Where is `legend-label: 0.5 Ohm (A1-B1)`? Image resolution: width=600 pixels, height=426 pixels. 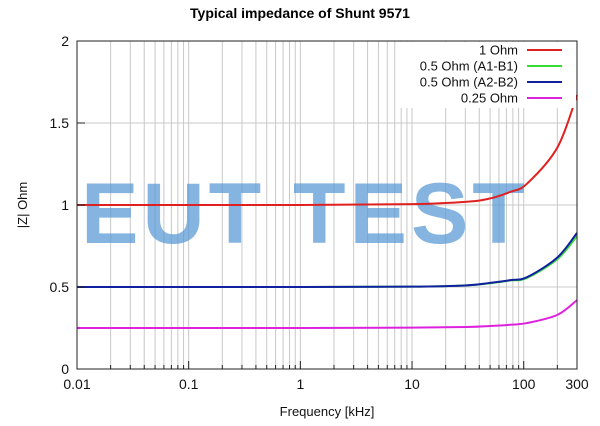 legend-label: 0.5 Ohm (A1-B1) is located at coordinates (469, 66).